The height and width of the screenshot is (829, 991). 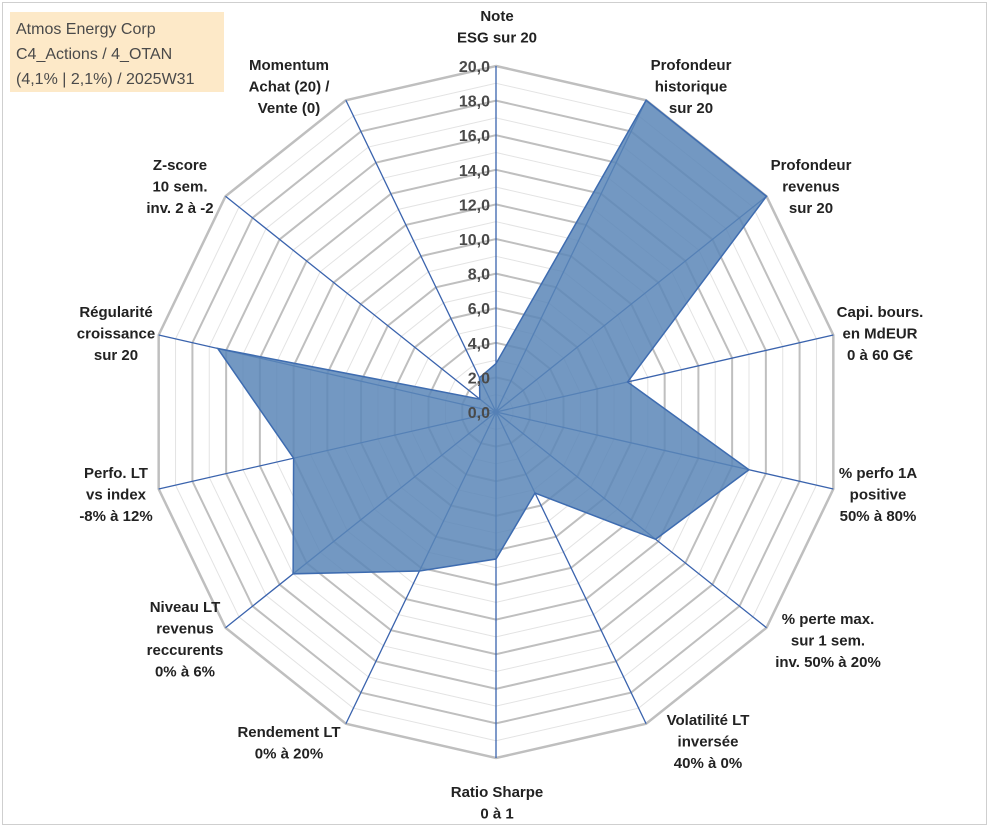 I want to click on axis-label: Z-score 10 sem. inv. 2 à -2, so click(x=179, y=187).